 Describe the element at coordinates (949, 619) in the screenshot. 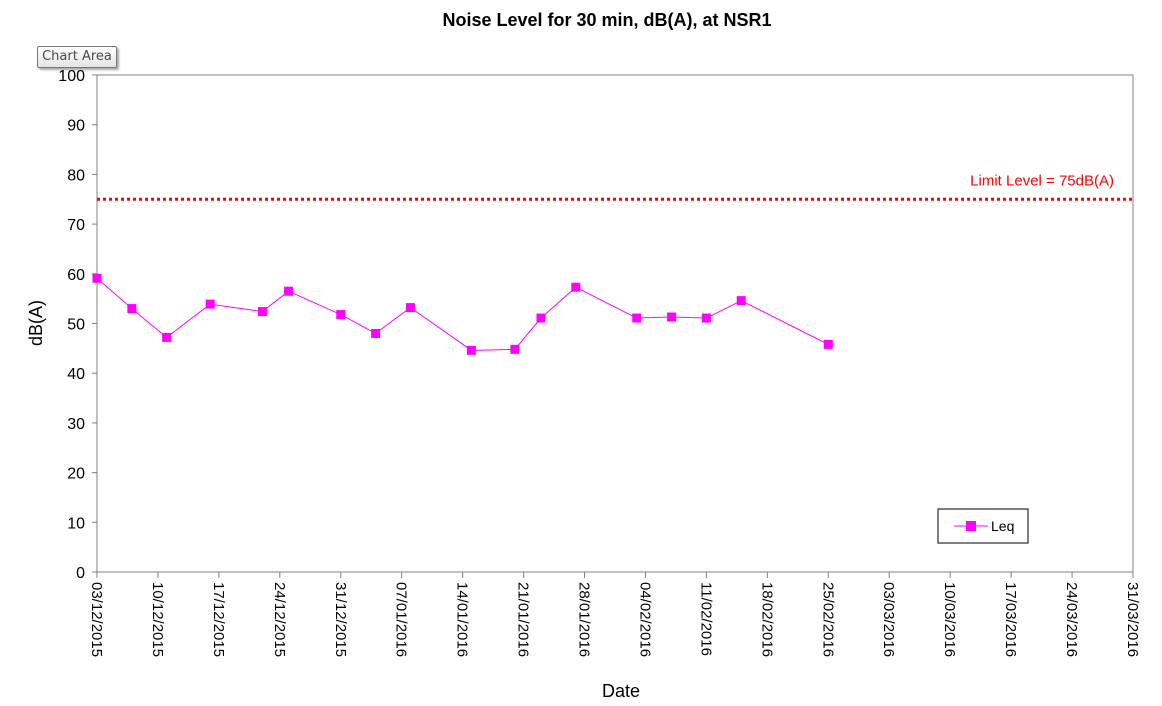

I see `x-tick-label: 10/03/2016` at that location.